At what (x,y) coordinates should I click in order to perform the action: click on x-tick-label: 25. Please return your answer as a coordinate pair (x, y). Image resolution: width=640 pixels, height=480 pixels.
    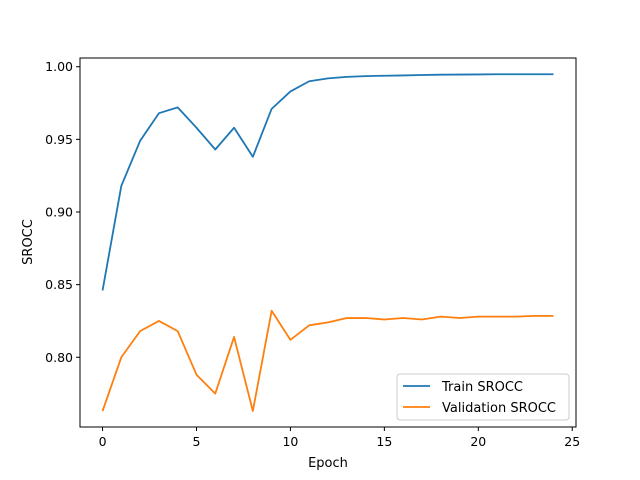
    Looking at the image, I should click on (572, 441).